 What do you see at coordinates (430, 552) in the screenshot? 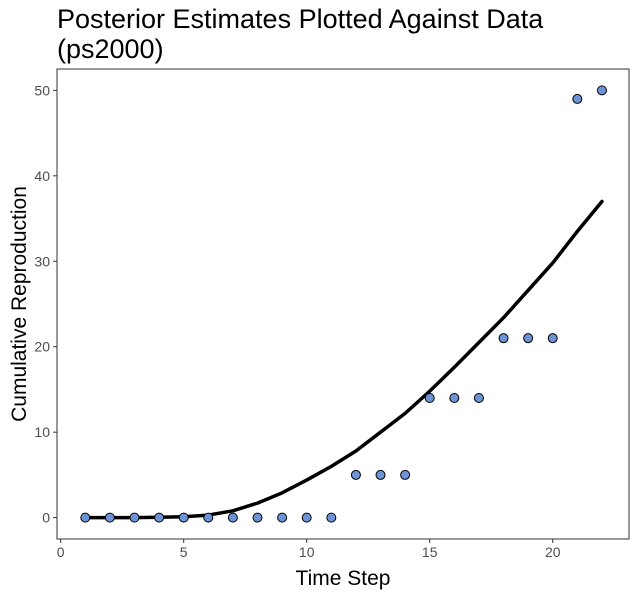
I see `x-tick-label: 15` at bounding box center [430, 552].